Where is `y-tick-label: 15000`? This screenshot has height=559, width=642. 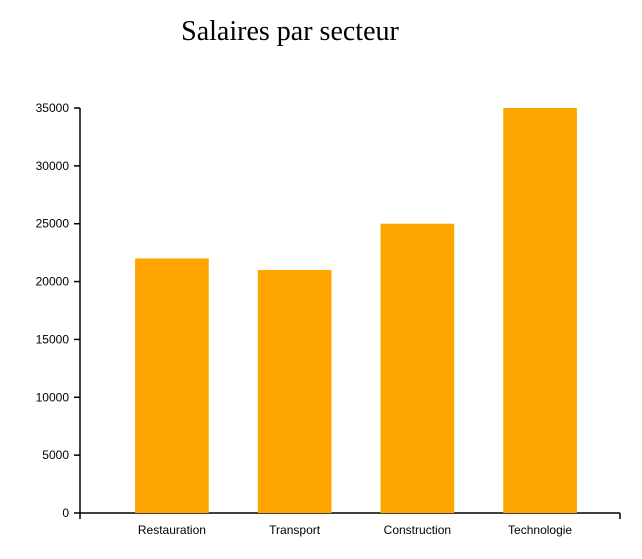 y-tick-label: 15000 is located at coordinates (53, 339).